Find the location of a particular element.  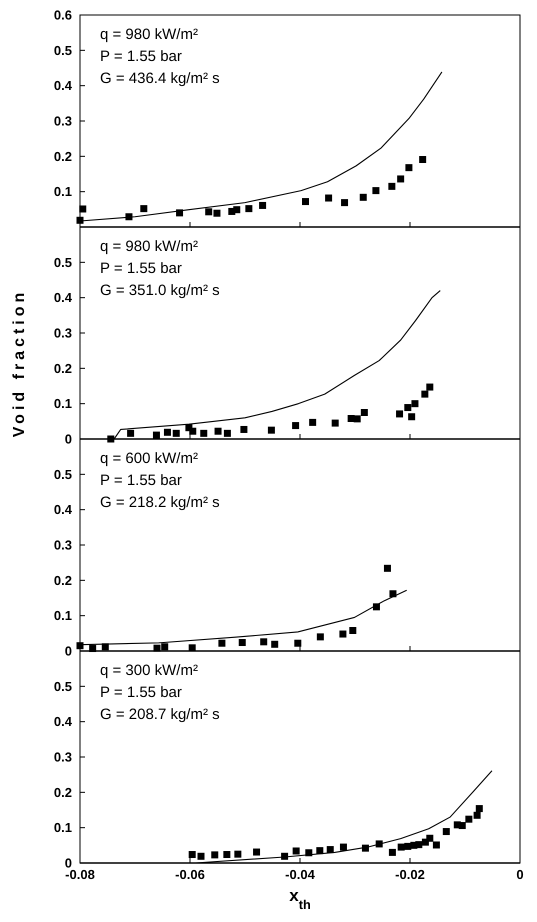

x-tick-label: -0.02 is located at coordinates (410, 874).